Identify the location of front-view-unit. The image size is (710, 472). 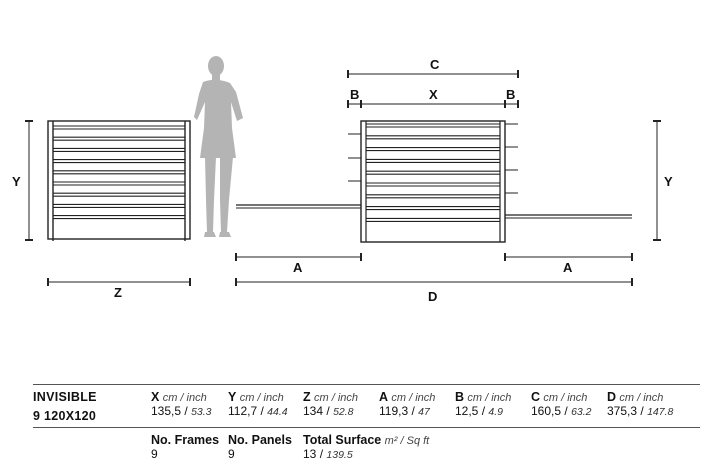
(434, 181).